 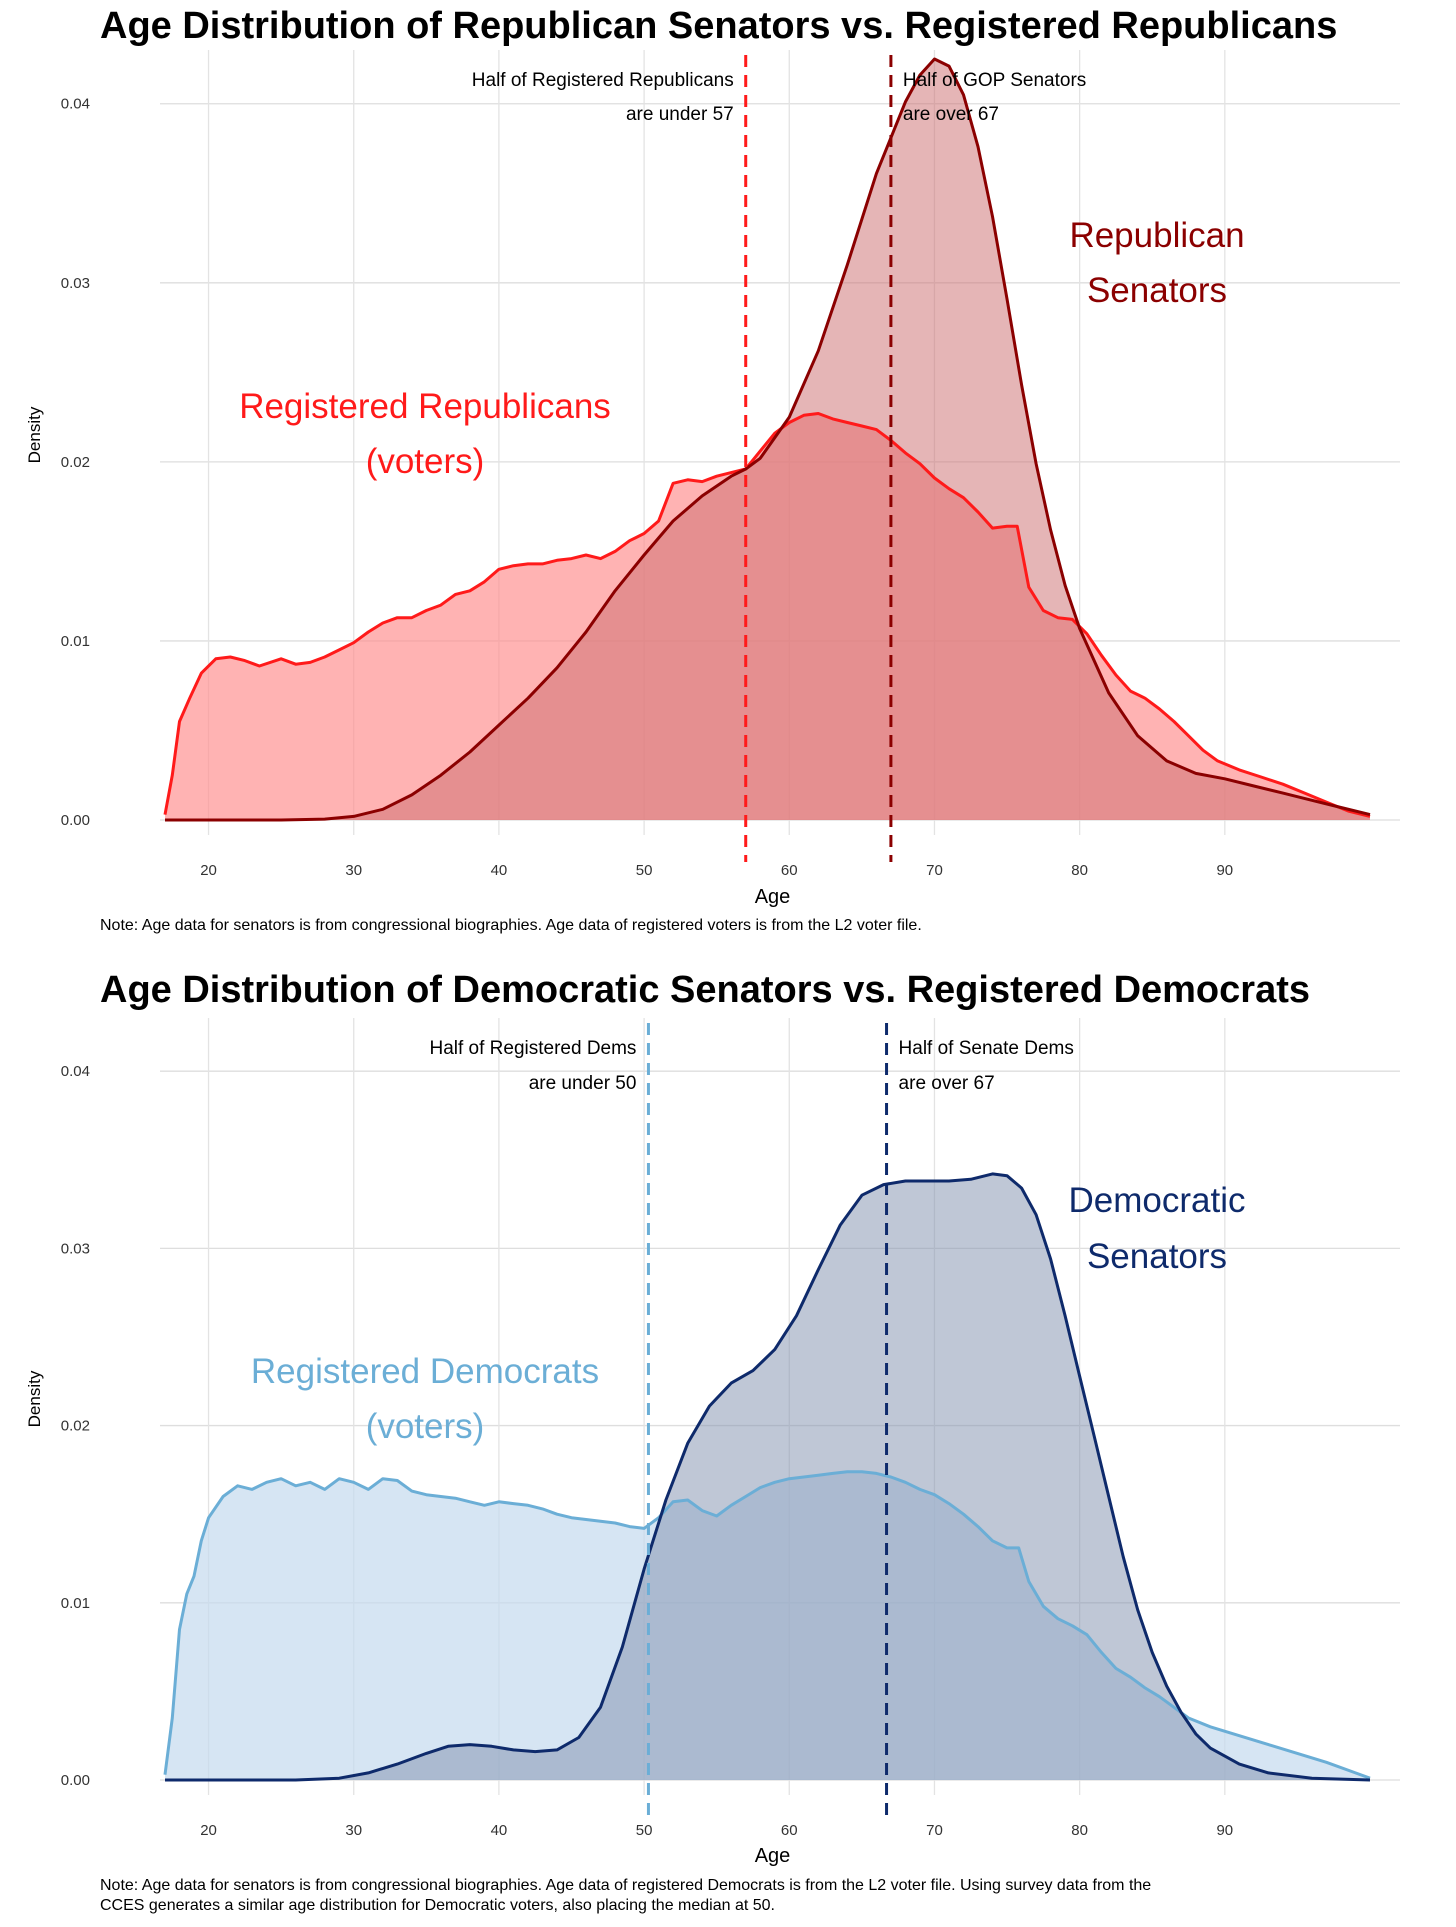 I want to click on median-annotation: Half of Senate Dems, so click(x=986, y=1048).